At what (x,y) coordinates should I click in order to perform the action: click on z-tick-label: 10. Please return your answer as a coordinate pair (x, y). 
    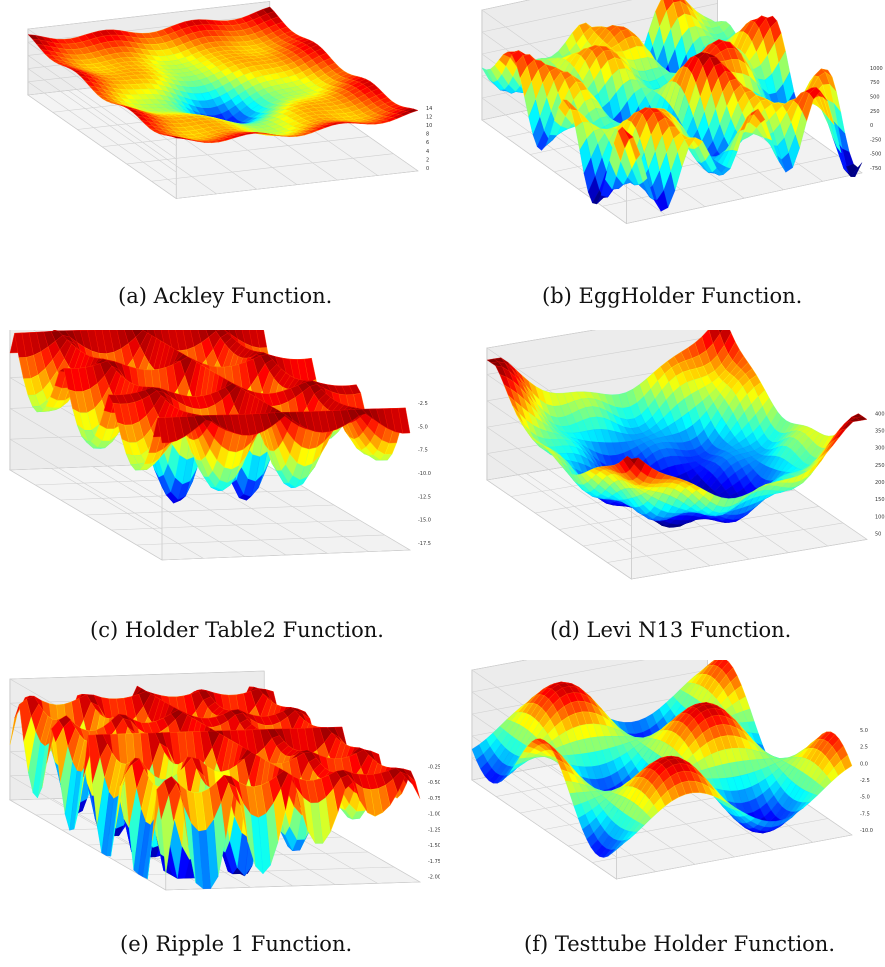
    Looking at the image, I should click on (429, 126).